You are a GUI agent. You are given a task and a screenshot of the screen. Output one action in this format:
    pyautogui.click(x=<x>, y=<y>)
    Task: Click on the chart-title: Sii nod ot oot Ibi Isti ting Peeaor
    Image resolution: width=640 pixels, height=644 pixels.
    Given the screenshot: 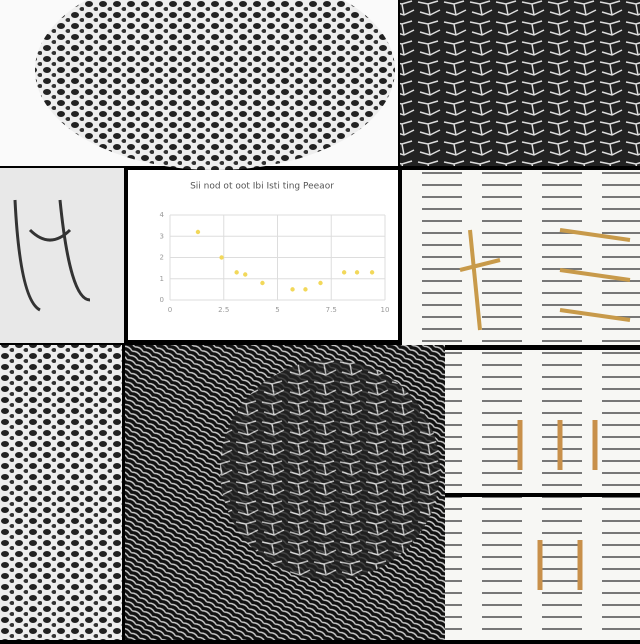 What is the action you would take?
    pyautogui.click(x=262, y=187)
    